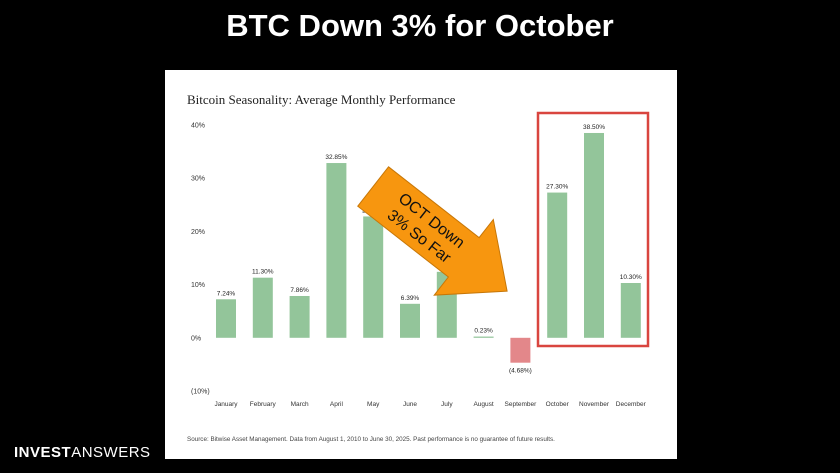  Describe the element at coordinates (198, 232) in the screenshot. I see `y-tick-label: 20%` at that location.